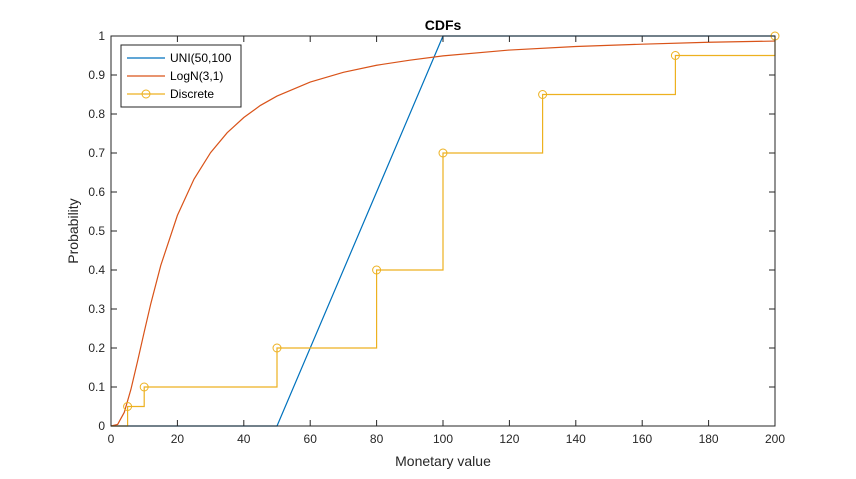 The width and height of the screenshot is (856, 479). What do you see at coordinates (576, 439) in the screenshot?
I see `x-tick-label: 140` at bounding box center [576, 439].